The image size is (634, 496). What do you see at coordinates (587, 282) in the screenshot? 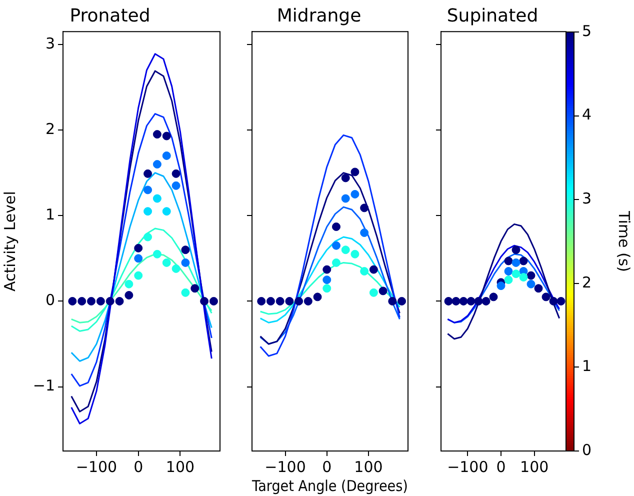
I see `color-bar-label: 2` at bounding box center [587, 282].